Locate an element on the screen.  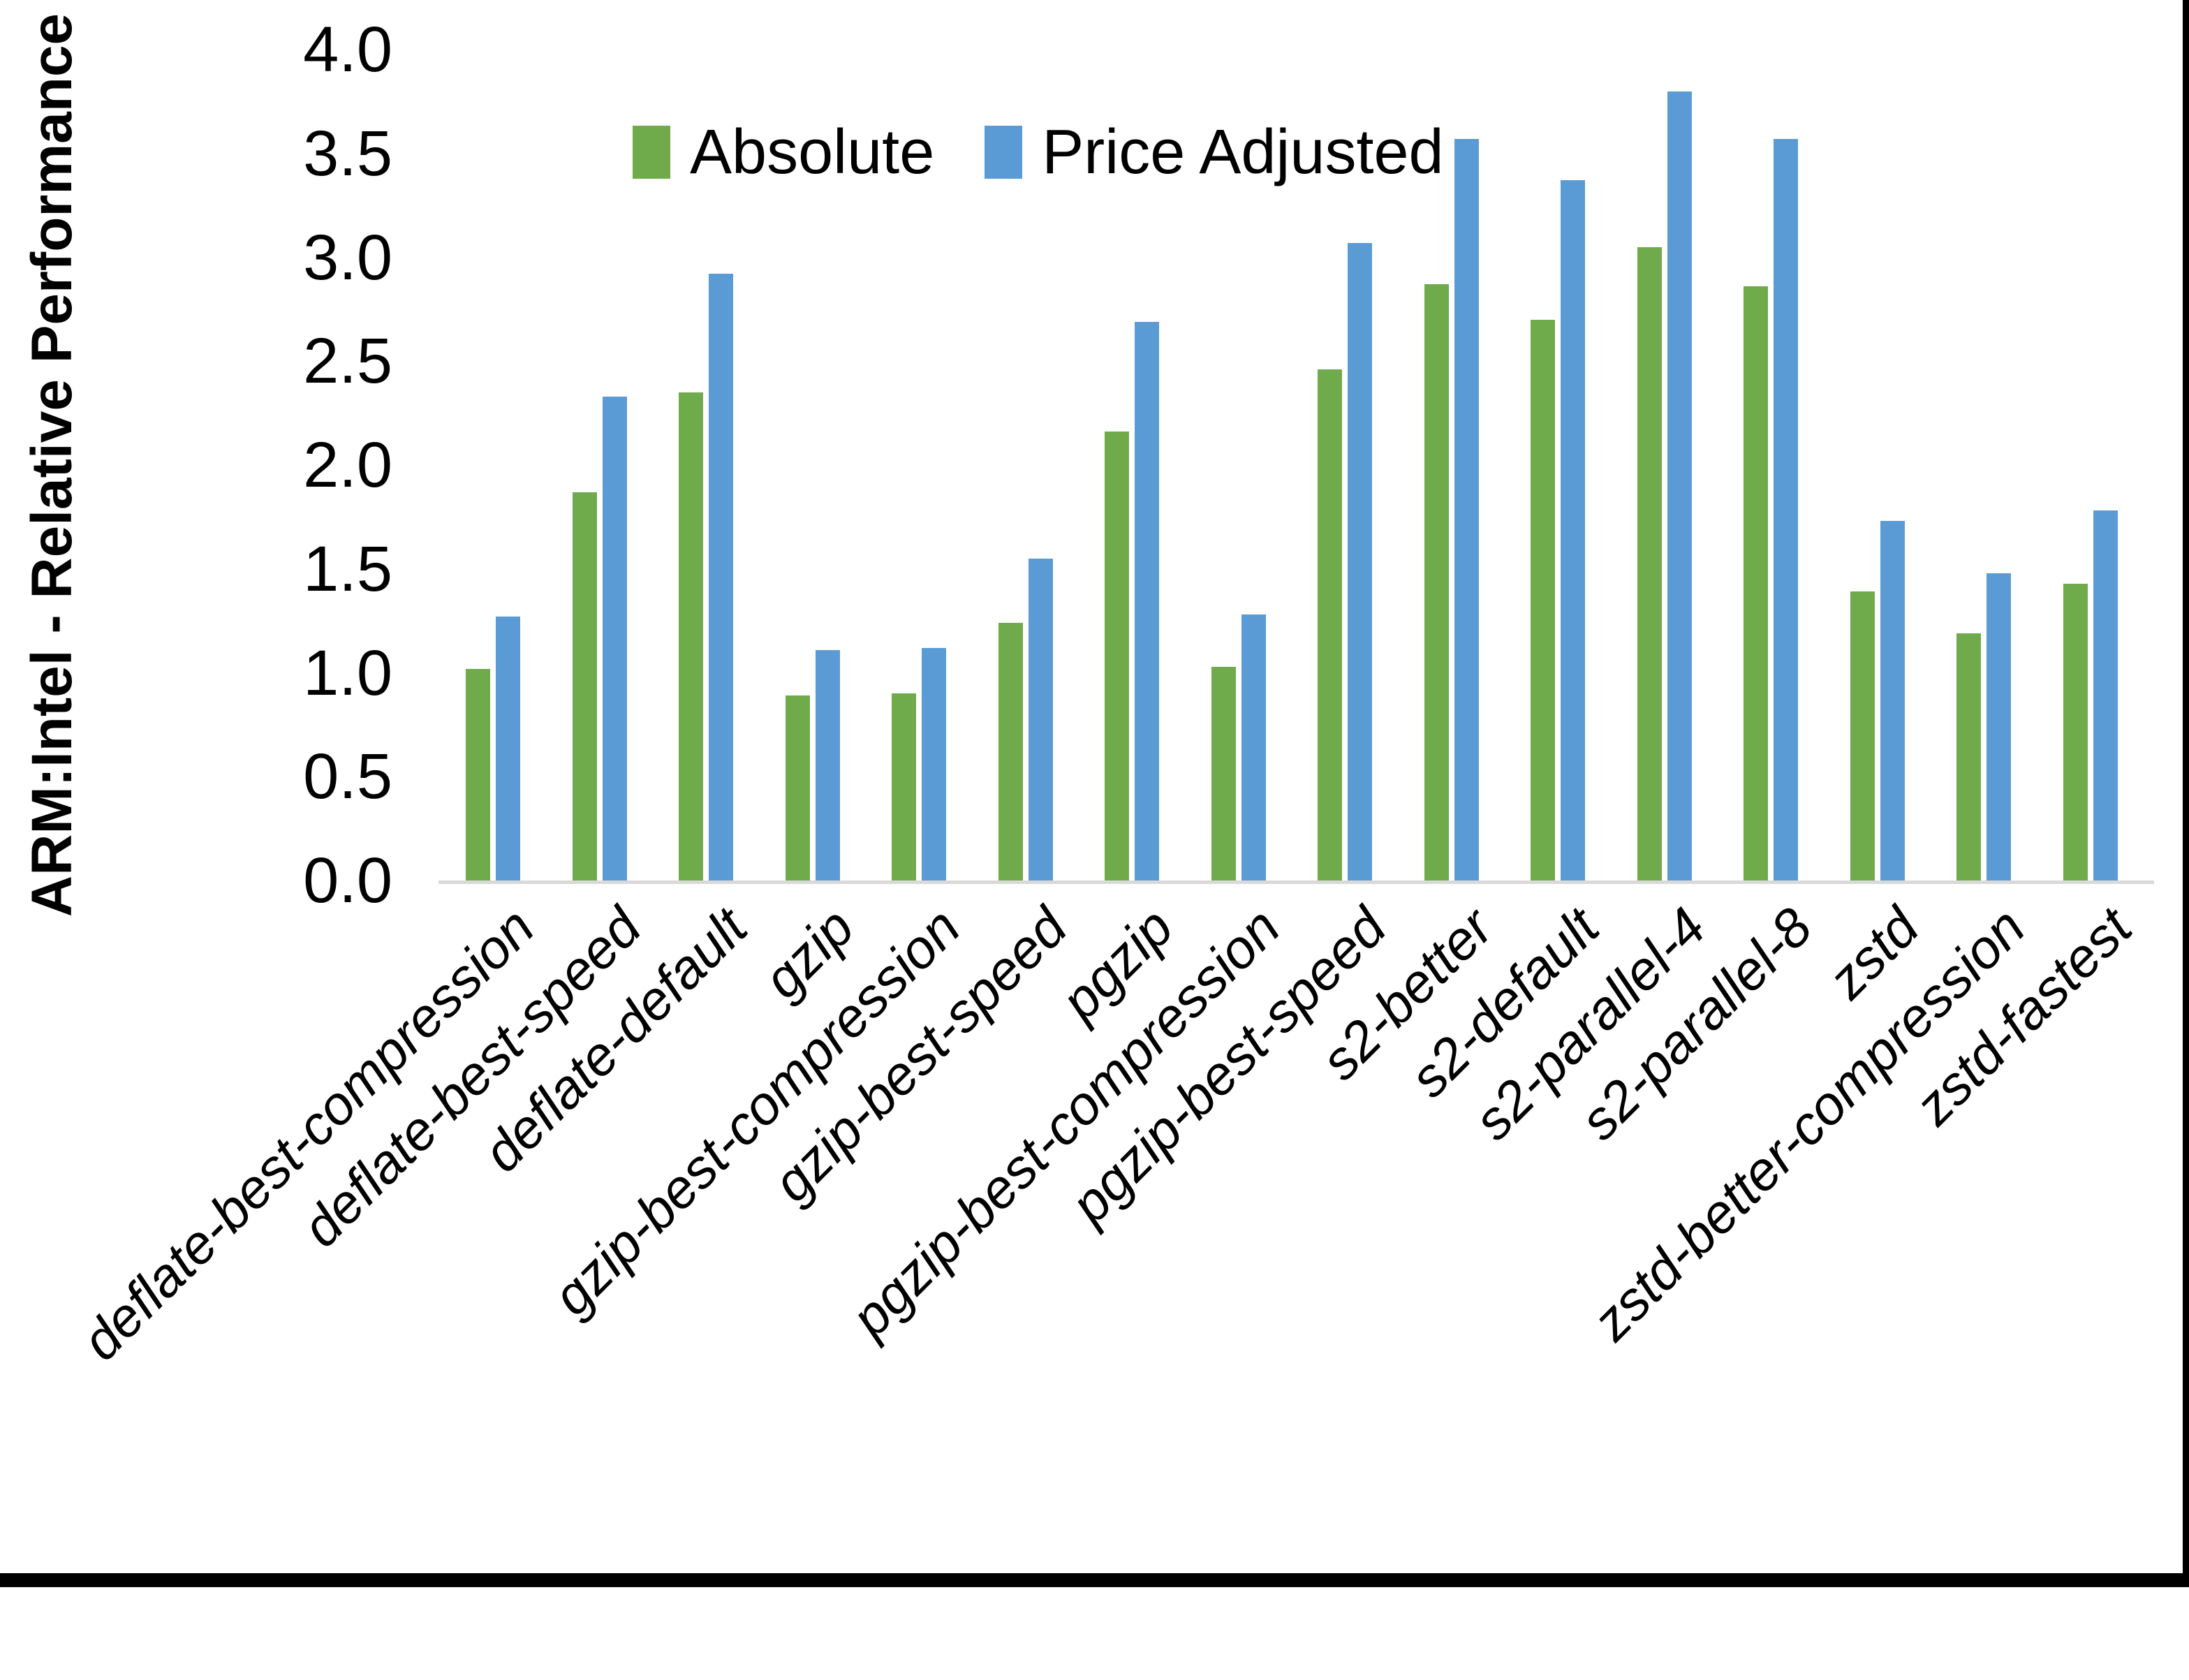
x-tick-label: zstd-fastest is located at coordinates (2023, 1017).